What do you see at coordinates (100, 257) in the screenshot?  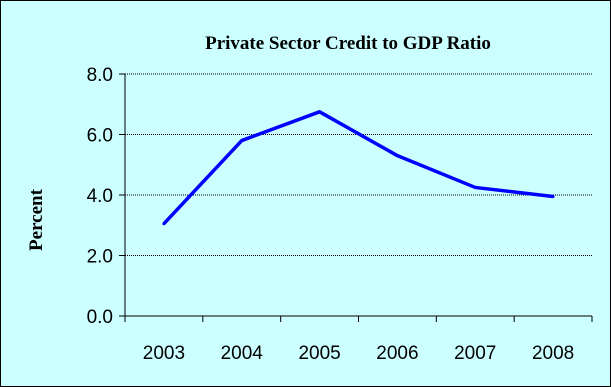 I see `y-tick-label: 2.0` at bounding box center [100, 257].